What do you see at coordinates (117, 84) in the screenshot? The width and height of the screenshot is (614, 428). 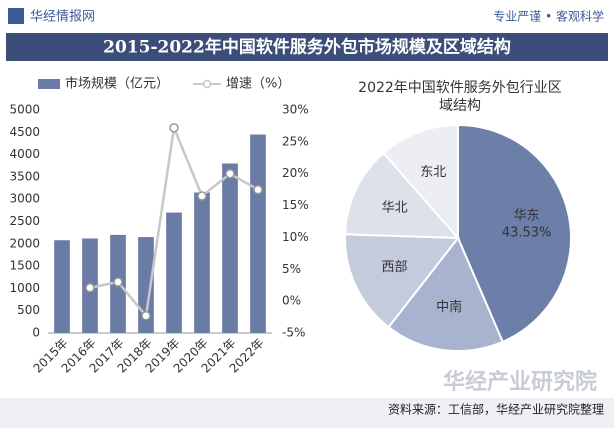 I see `legend-label: 市场规模（亿元）` at bounding box center [117, 84].